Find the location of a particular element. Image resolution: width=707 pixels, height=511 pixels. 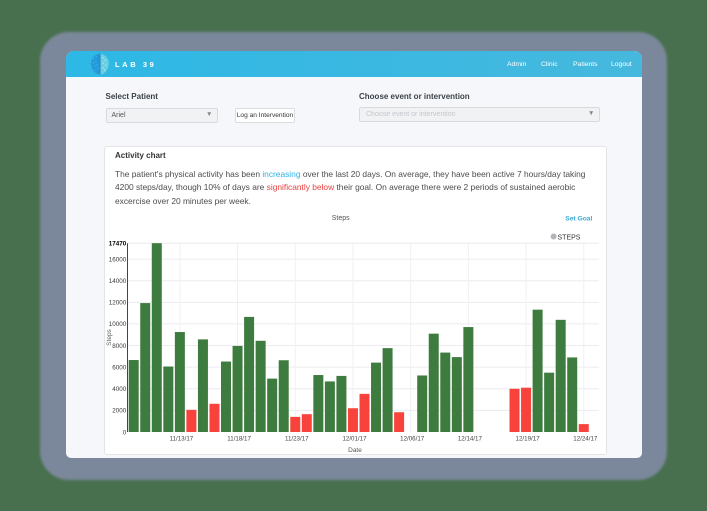

svg-text: 12000 is located at coordinates (118, 303).